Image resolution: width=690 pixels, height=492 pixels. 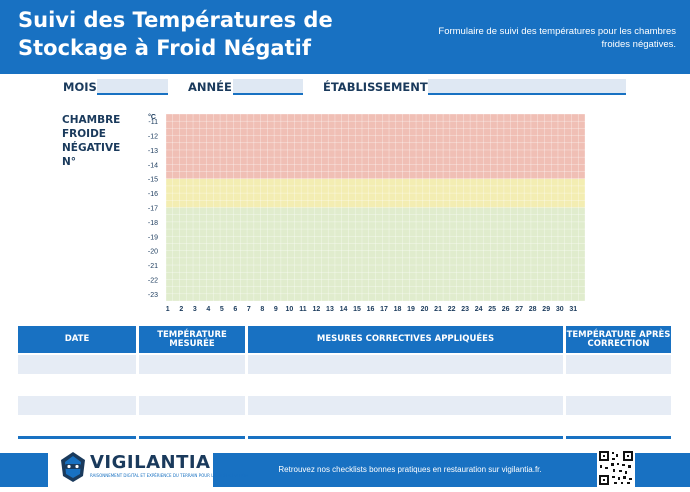 What do you see at coordinates (330, 309) in the screenshot?
I see `x-tick-label: 13` at bounding box center [330, 309].